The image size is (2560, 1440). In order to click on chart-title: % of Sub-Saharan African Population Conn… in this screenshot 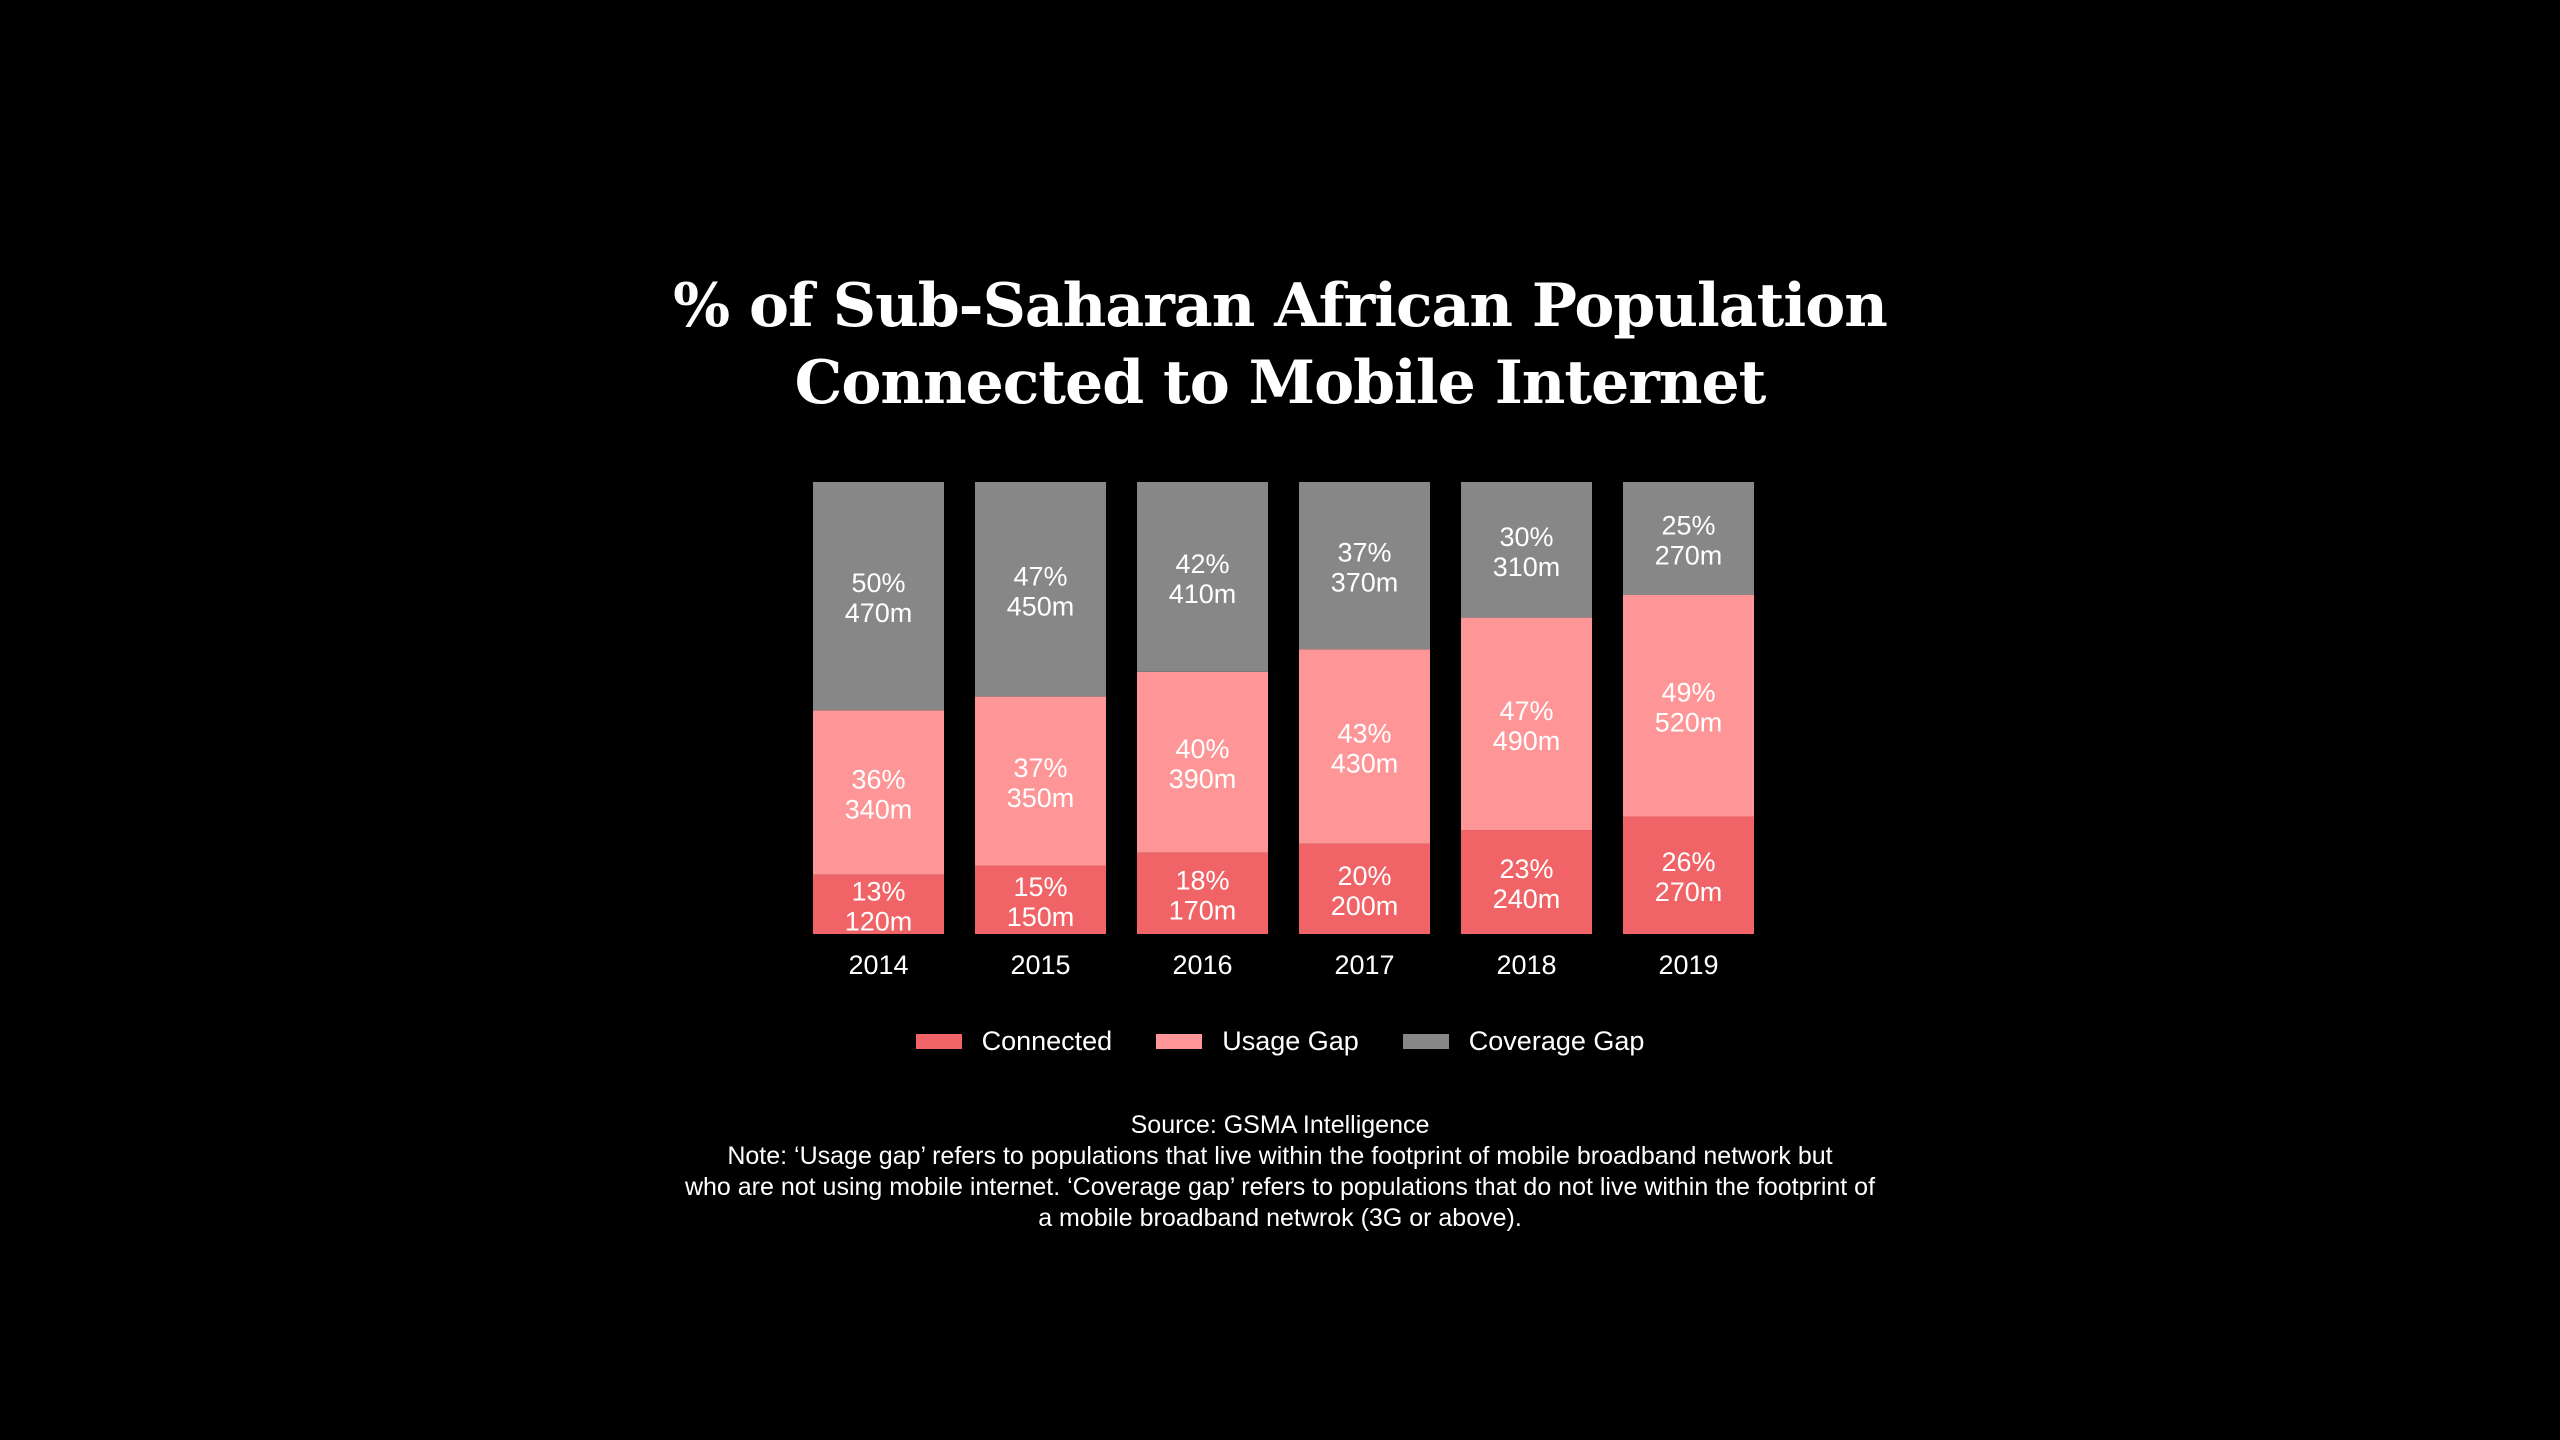, I will do `click(1280, 345)`.